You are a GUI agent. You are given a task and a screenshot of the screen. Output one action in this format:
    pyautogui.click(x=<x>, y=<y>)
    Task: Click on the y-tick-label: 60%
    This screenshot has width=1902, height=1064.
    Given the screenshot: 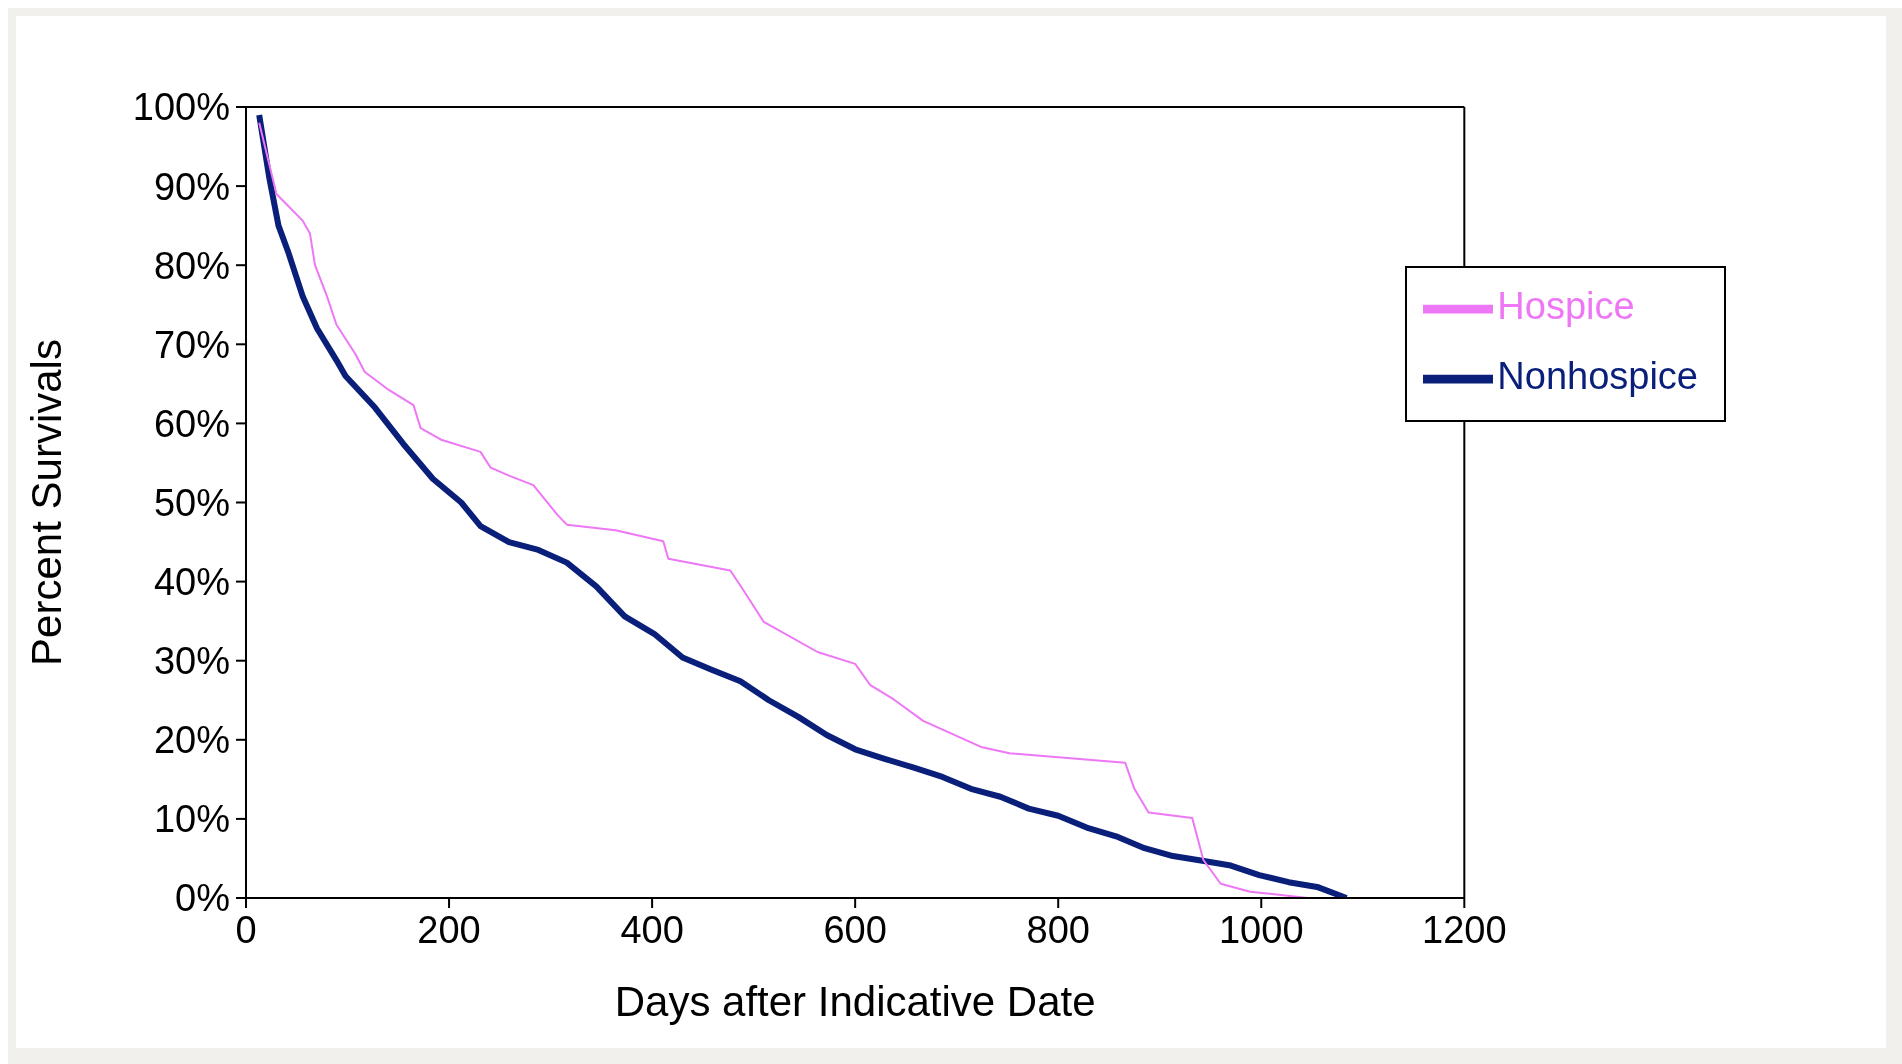 What is the action you would take?
    pyautogui.click(x=191, y=423)
    